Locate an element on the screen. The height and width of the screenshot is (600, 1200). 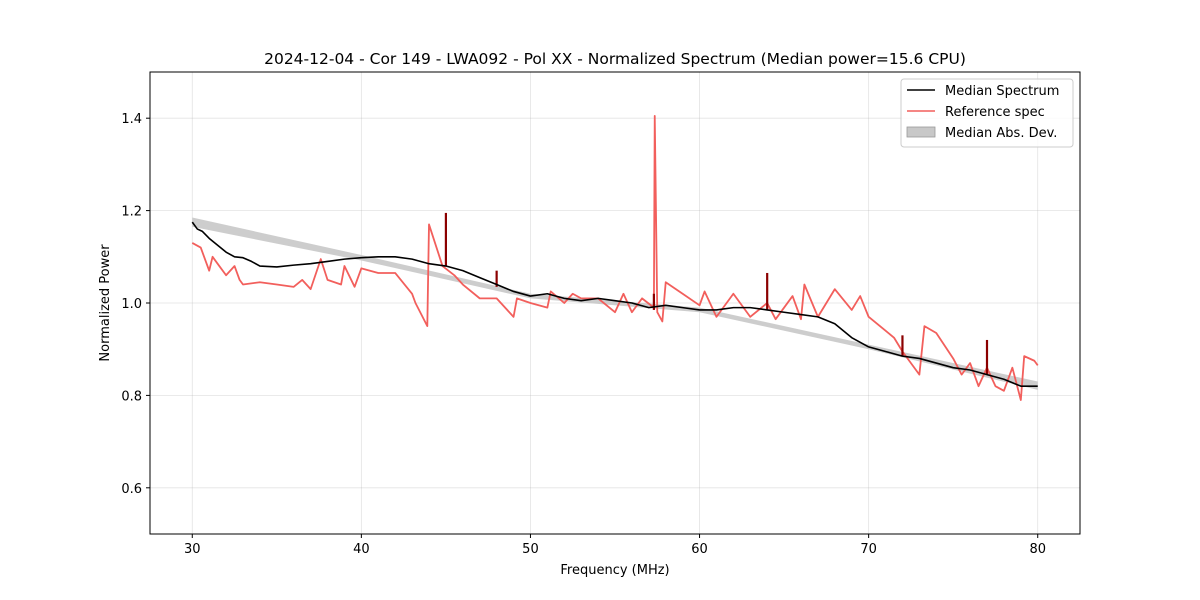
x-tick-label: 30 is located at coordinates (192, 549).